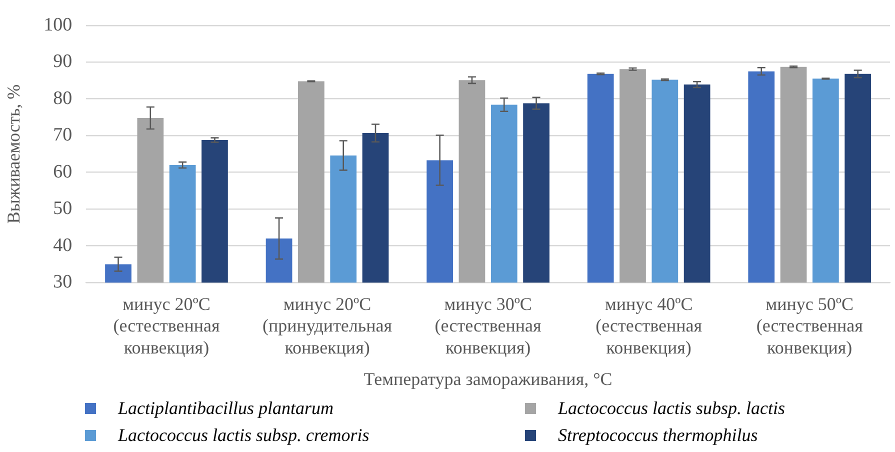  Describe the element at coordinates (62, 135) in the screenshot. I see `y-tick-label: 70` at that location.